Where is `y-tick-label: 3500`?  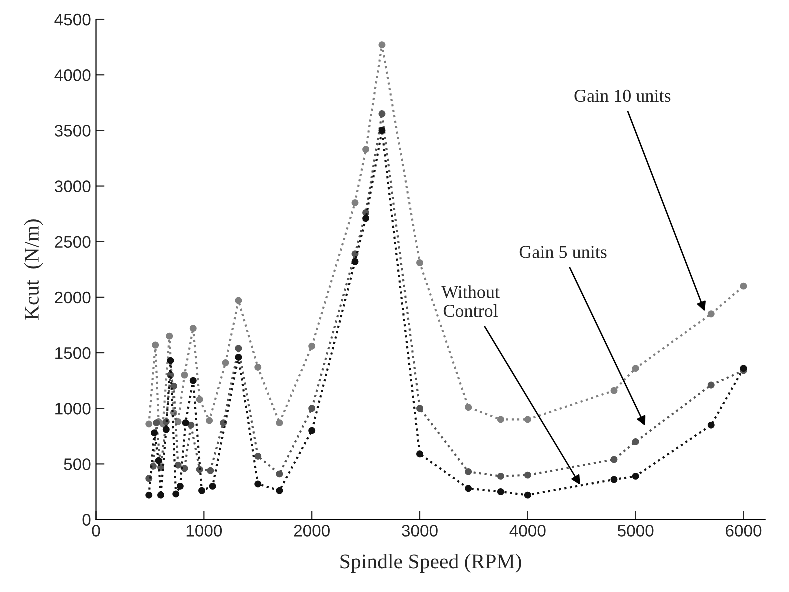
y-tick-label: 3500 is located at coordinates (72, 131).